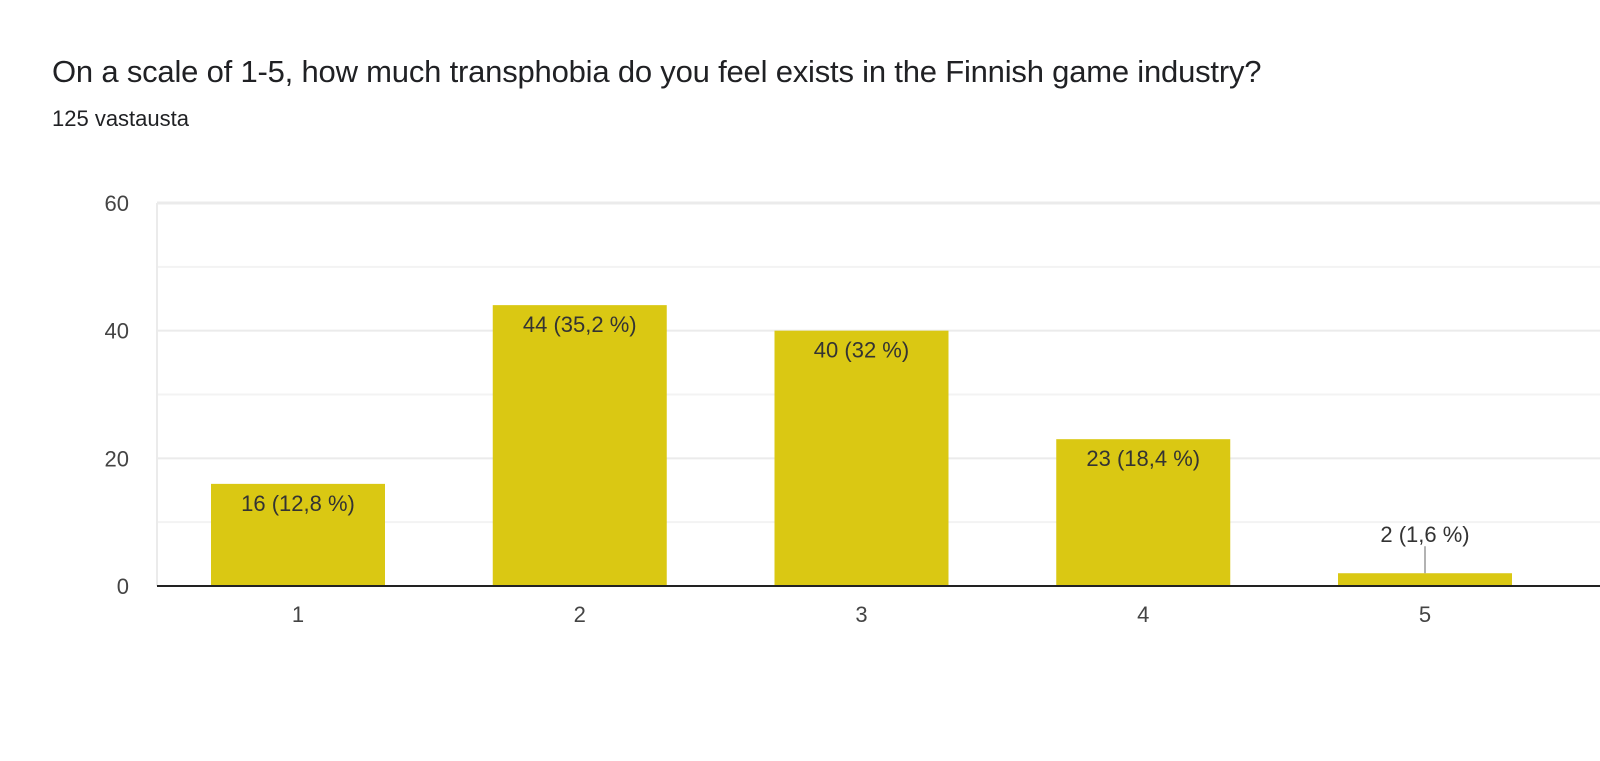  I want to click on y-tick-label: 60, so click(117, 203).